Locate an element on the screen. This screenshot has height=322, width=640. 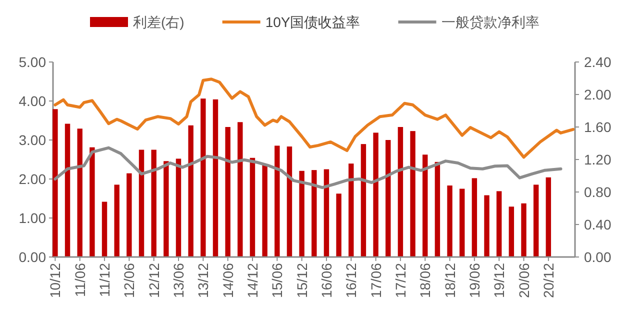
y-tick-label: 4.00 is located at coordinates (32, 101).